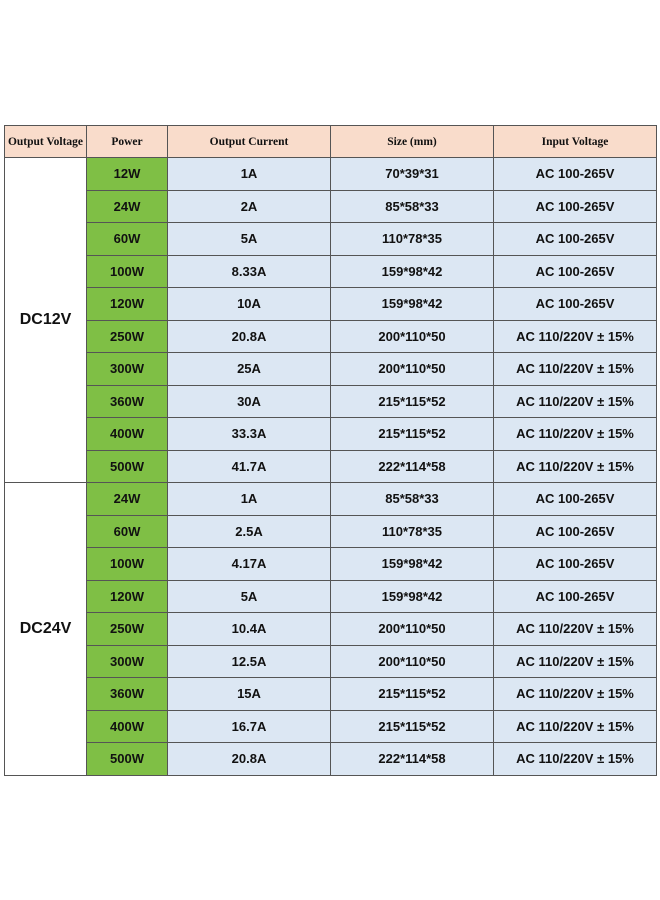 The width and height of the screenshot is (660, 900). Describe the element at coordinates (412, 141) in the screenshot. I see `header-cell: Size (mm)` at that location.